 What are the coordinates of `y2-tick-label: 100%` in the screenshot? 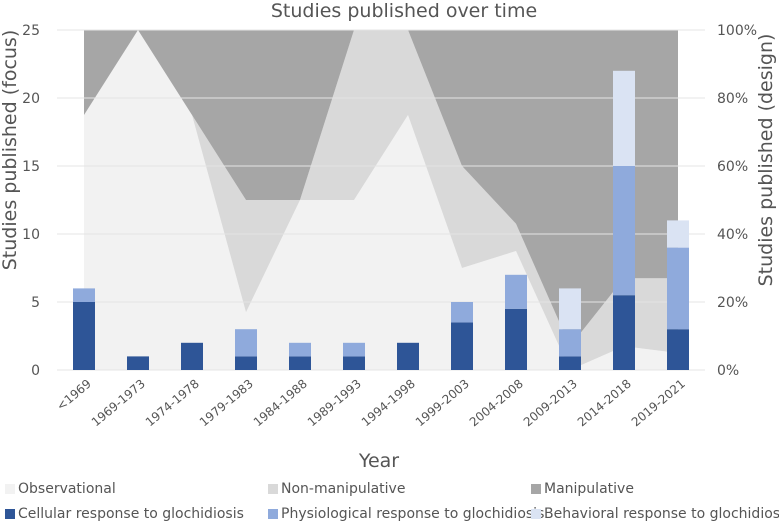 It's located at (737, 31).